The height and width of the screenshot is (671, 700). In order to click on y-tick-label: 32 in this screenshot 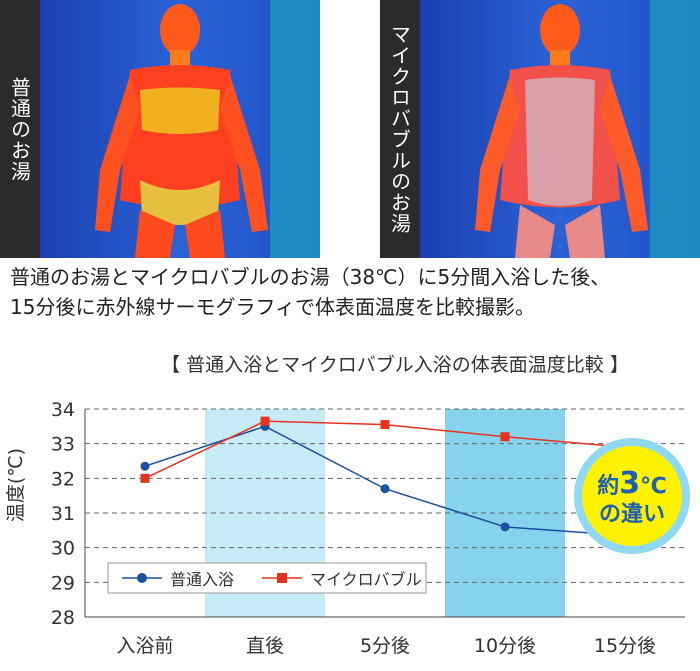, I will do `click(63, 479)`.